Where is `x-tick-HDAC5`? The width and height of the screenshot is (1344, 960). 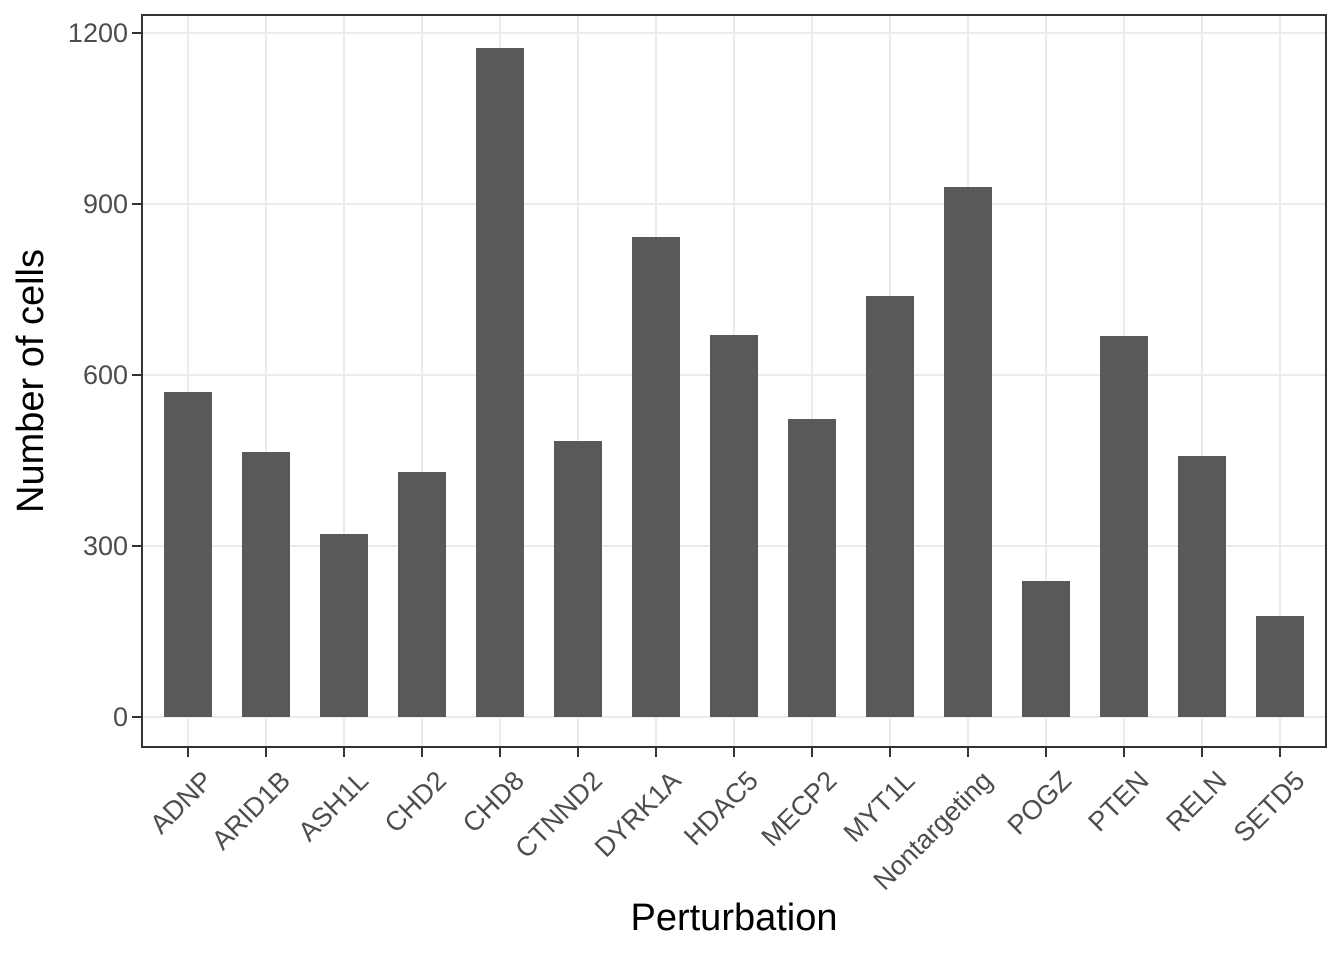 x-tick-HDAC5 is located at coordinates (734, 752).